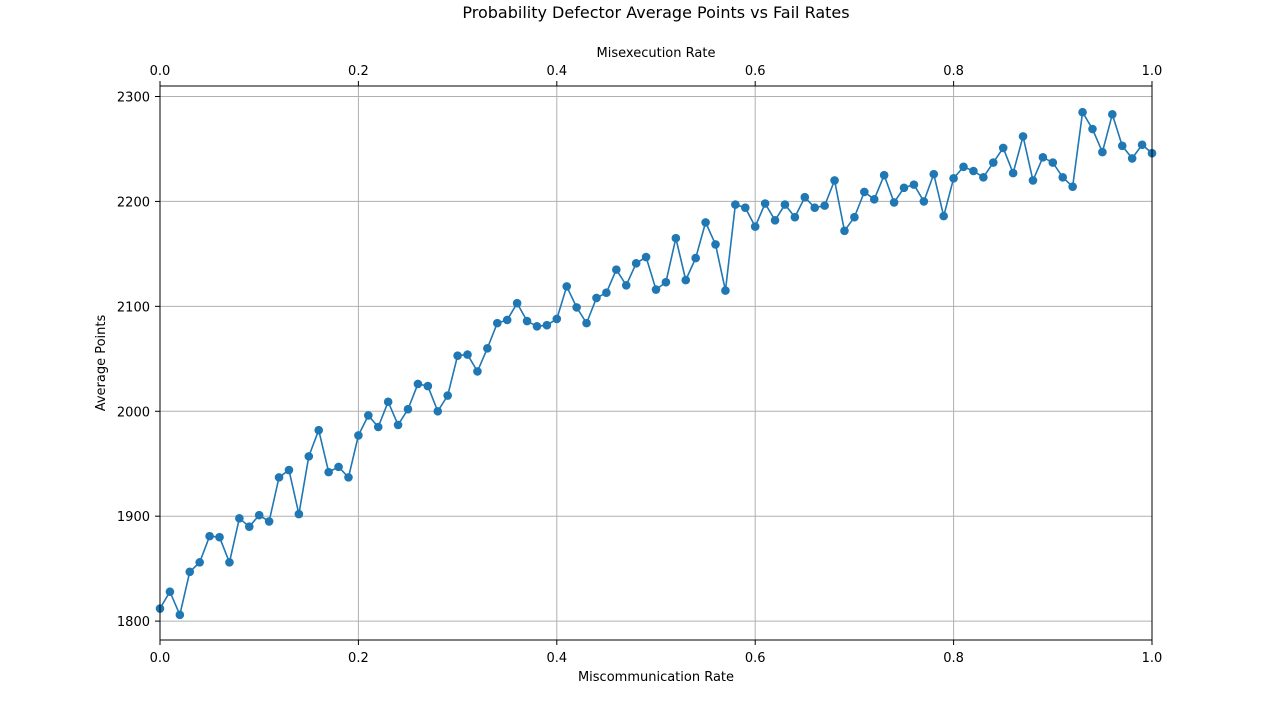  Describe the element at coordinates (1152, 71) in the screenshot. I see `x2-tick-label: 1.0` at that location.